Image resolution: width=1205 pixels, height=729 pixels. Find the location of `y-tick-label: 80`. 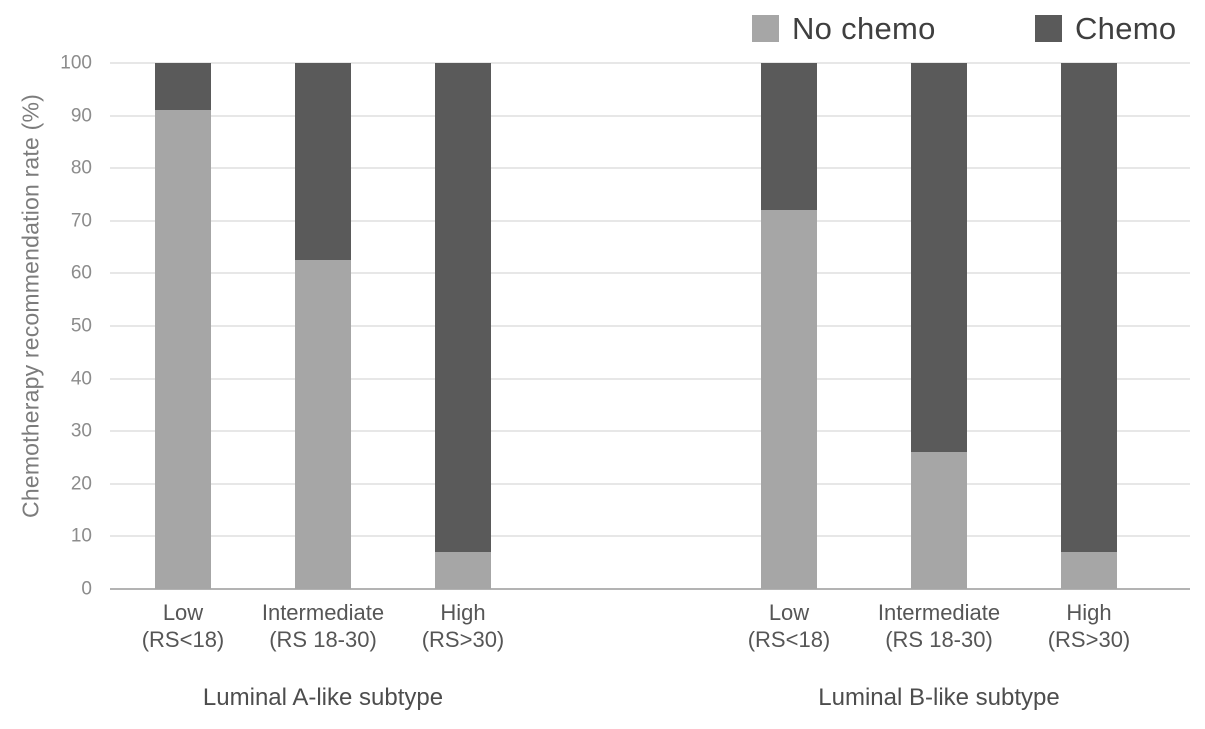

y-tick-label: 80 is located at coordinates (81, 168).